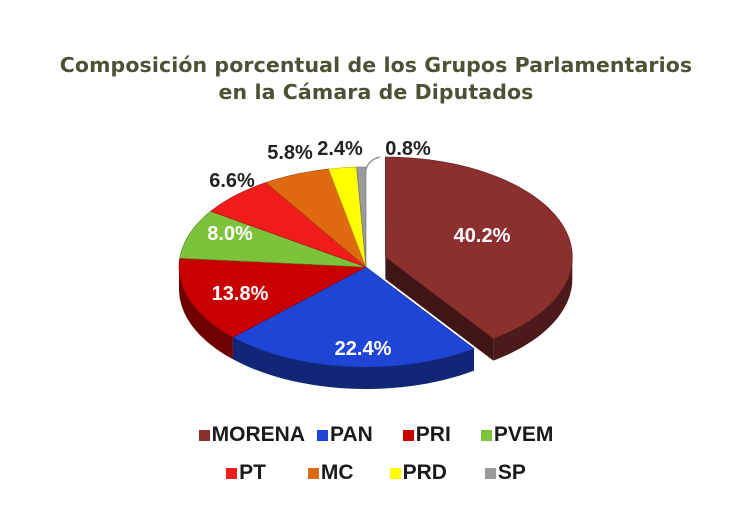 This screenshot has height=508, width=752. What do you see at coordinates (347, 217) in the screenshot?
I see `slice-prd` at bounding box center [347, 217].